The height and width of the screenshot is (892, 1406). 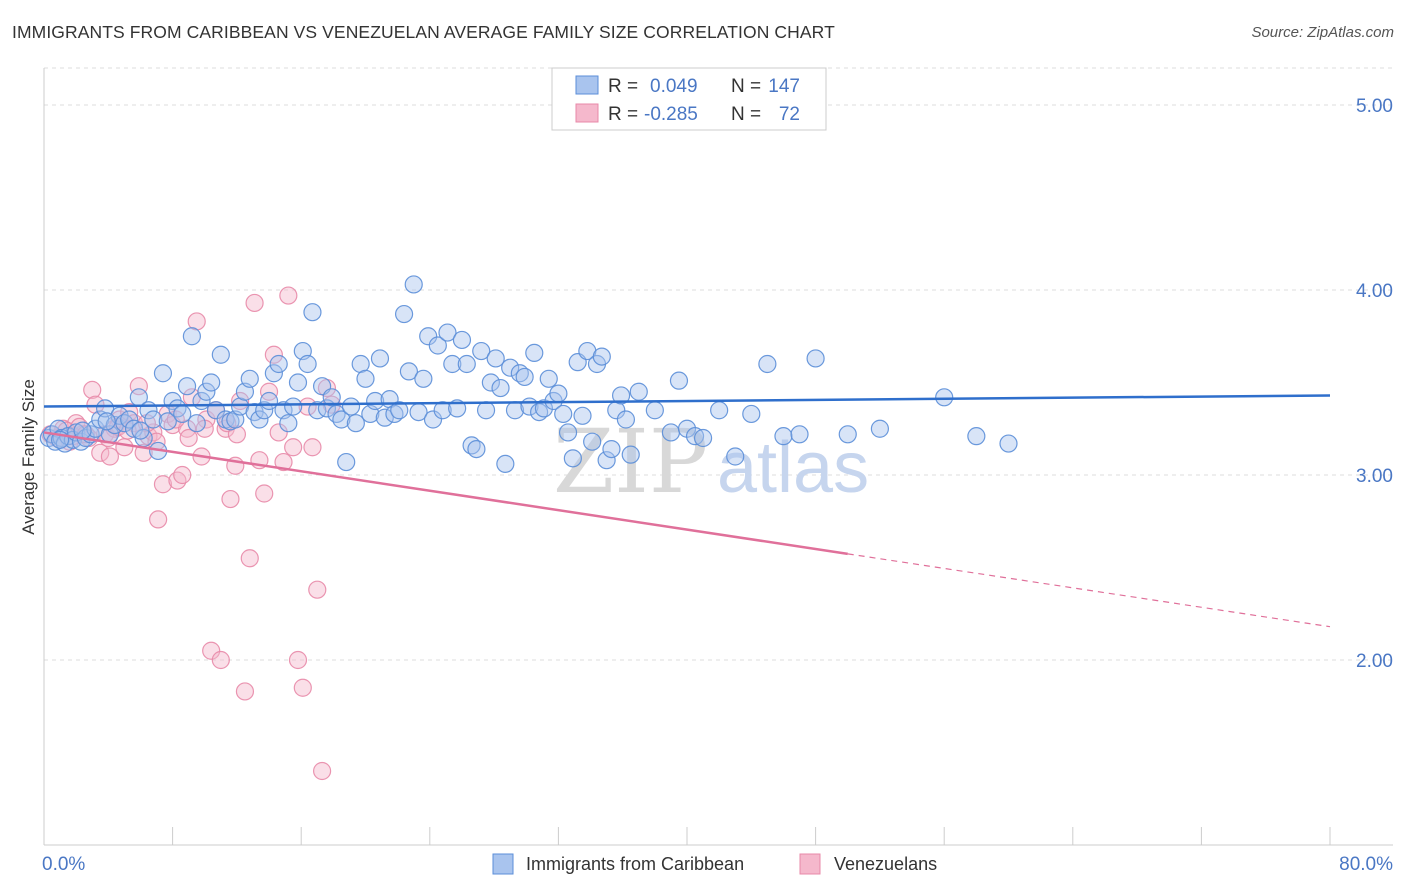 I want to click on legend-n-value-pink: 72, so click(x=789, y=114).